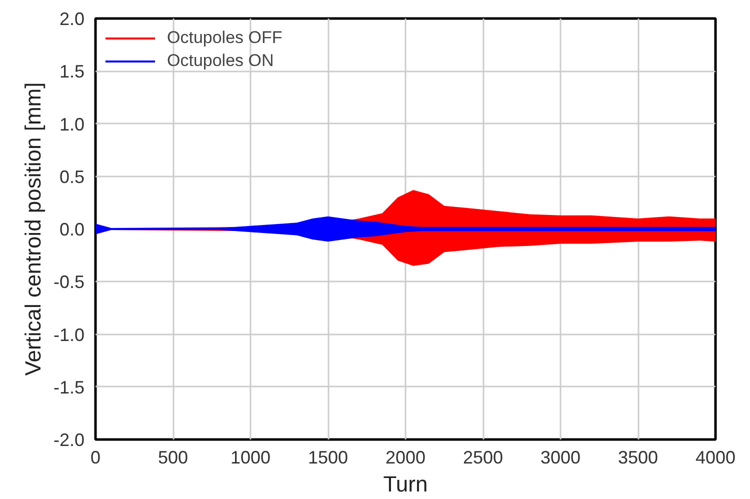 This screenshot has width=750, height=499. I want to click on y-tick-label: 1.5, so click(72, 72).